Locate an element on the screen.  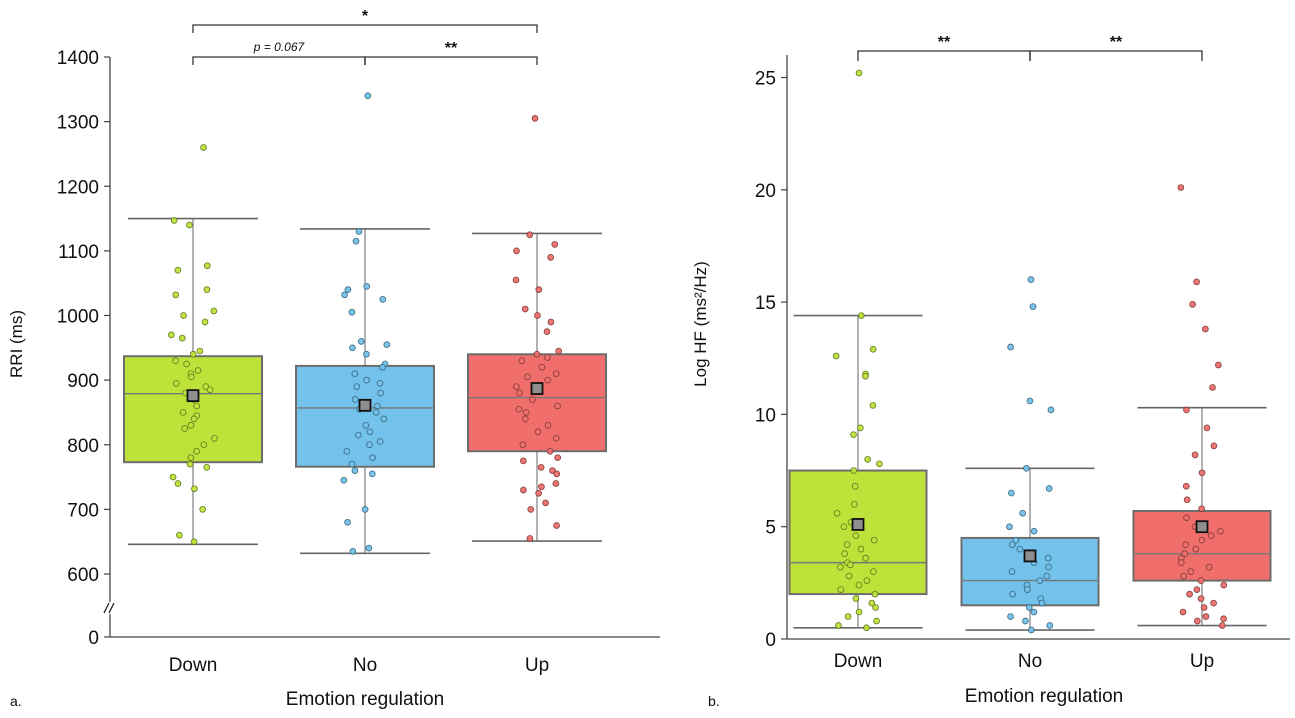
y-tick-label: 600 is located at coordinates (83, 575).